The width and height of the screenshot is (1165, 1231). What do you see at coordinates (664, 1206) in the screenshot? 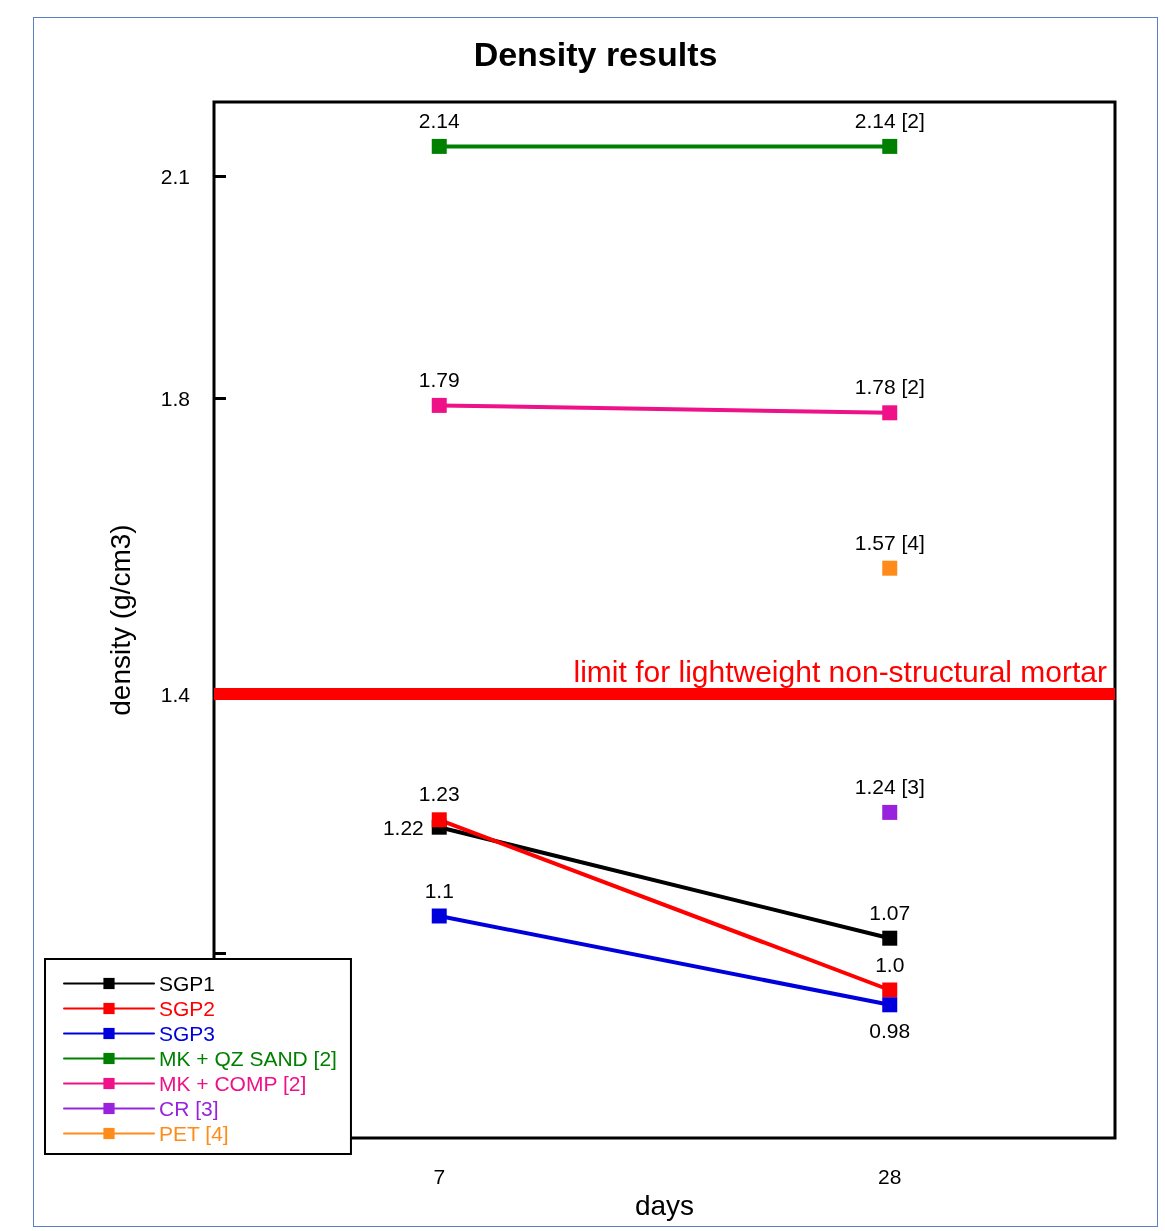
I see `x-axis-title: days` at bounding box center [664, 1206].